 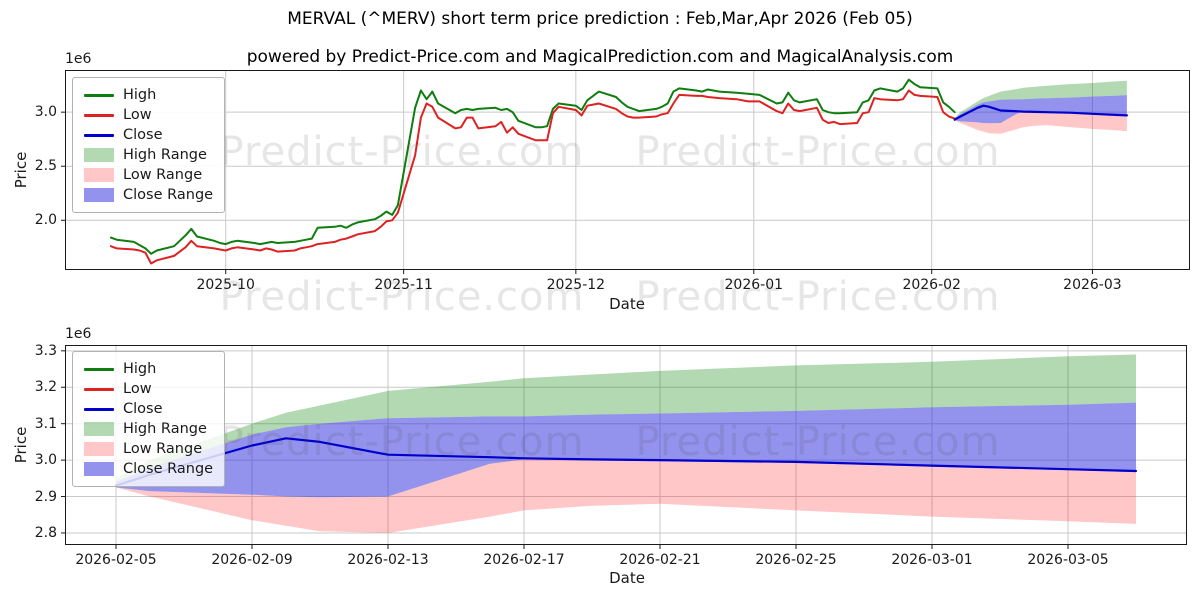 What do you see at coordinates (21, 170) in the screenshot?
I see `top-y-axis-label: Price` at bounding box center [21, 170].